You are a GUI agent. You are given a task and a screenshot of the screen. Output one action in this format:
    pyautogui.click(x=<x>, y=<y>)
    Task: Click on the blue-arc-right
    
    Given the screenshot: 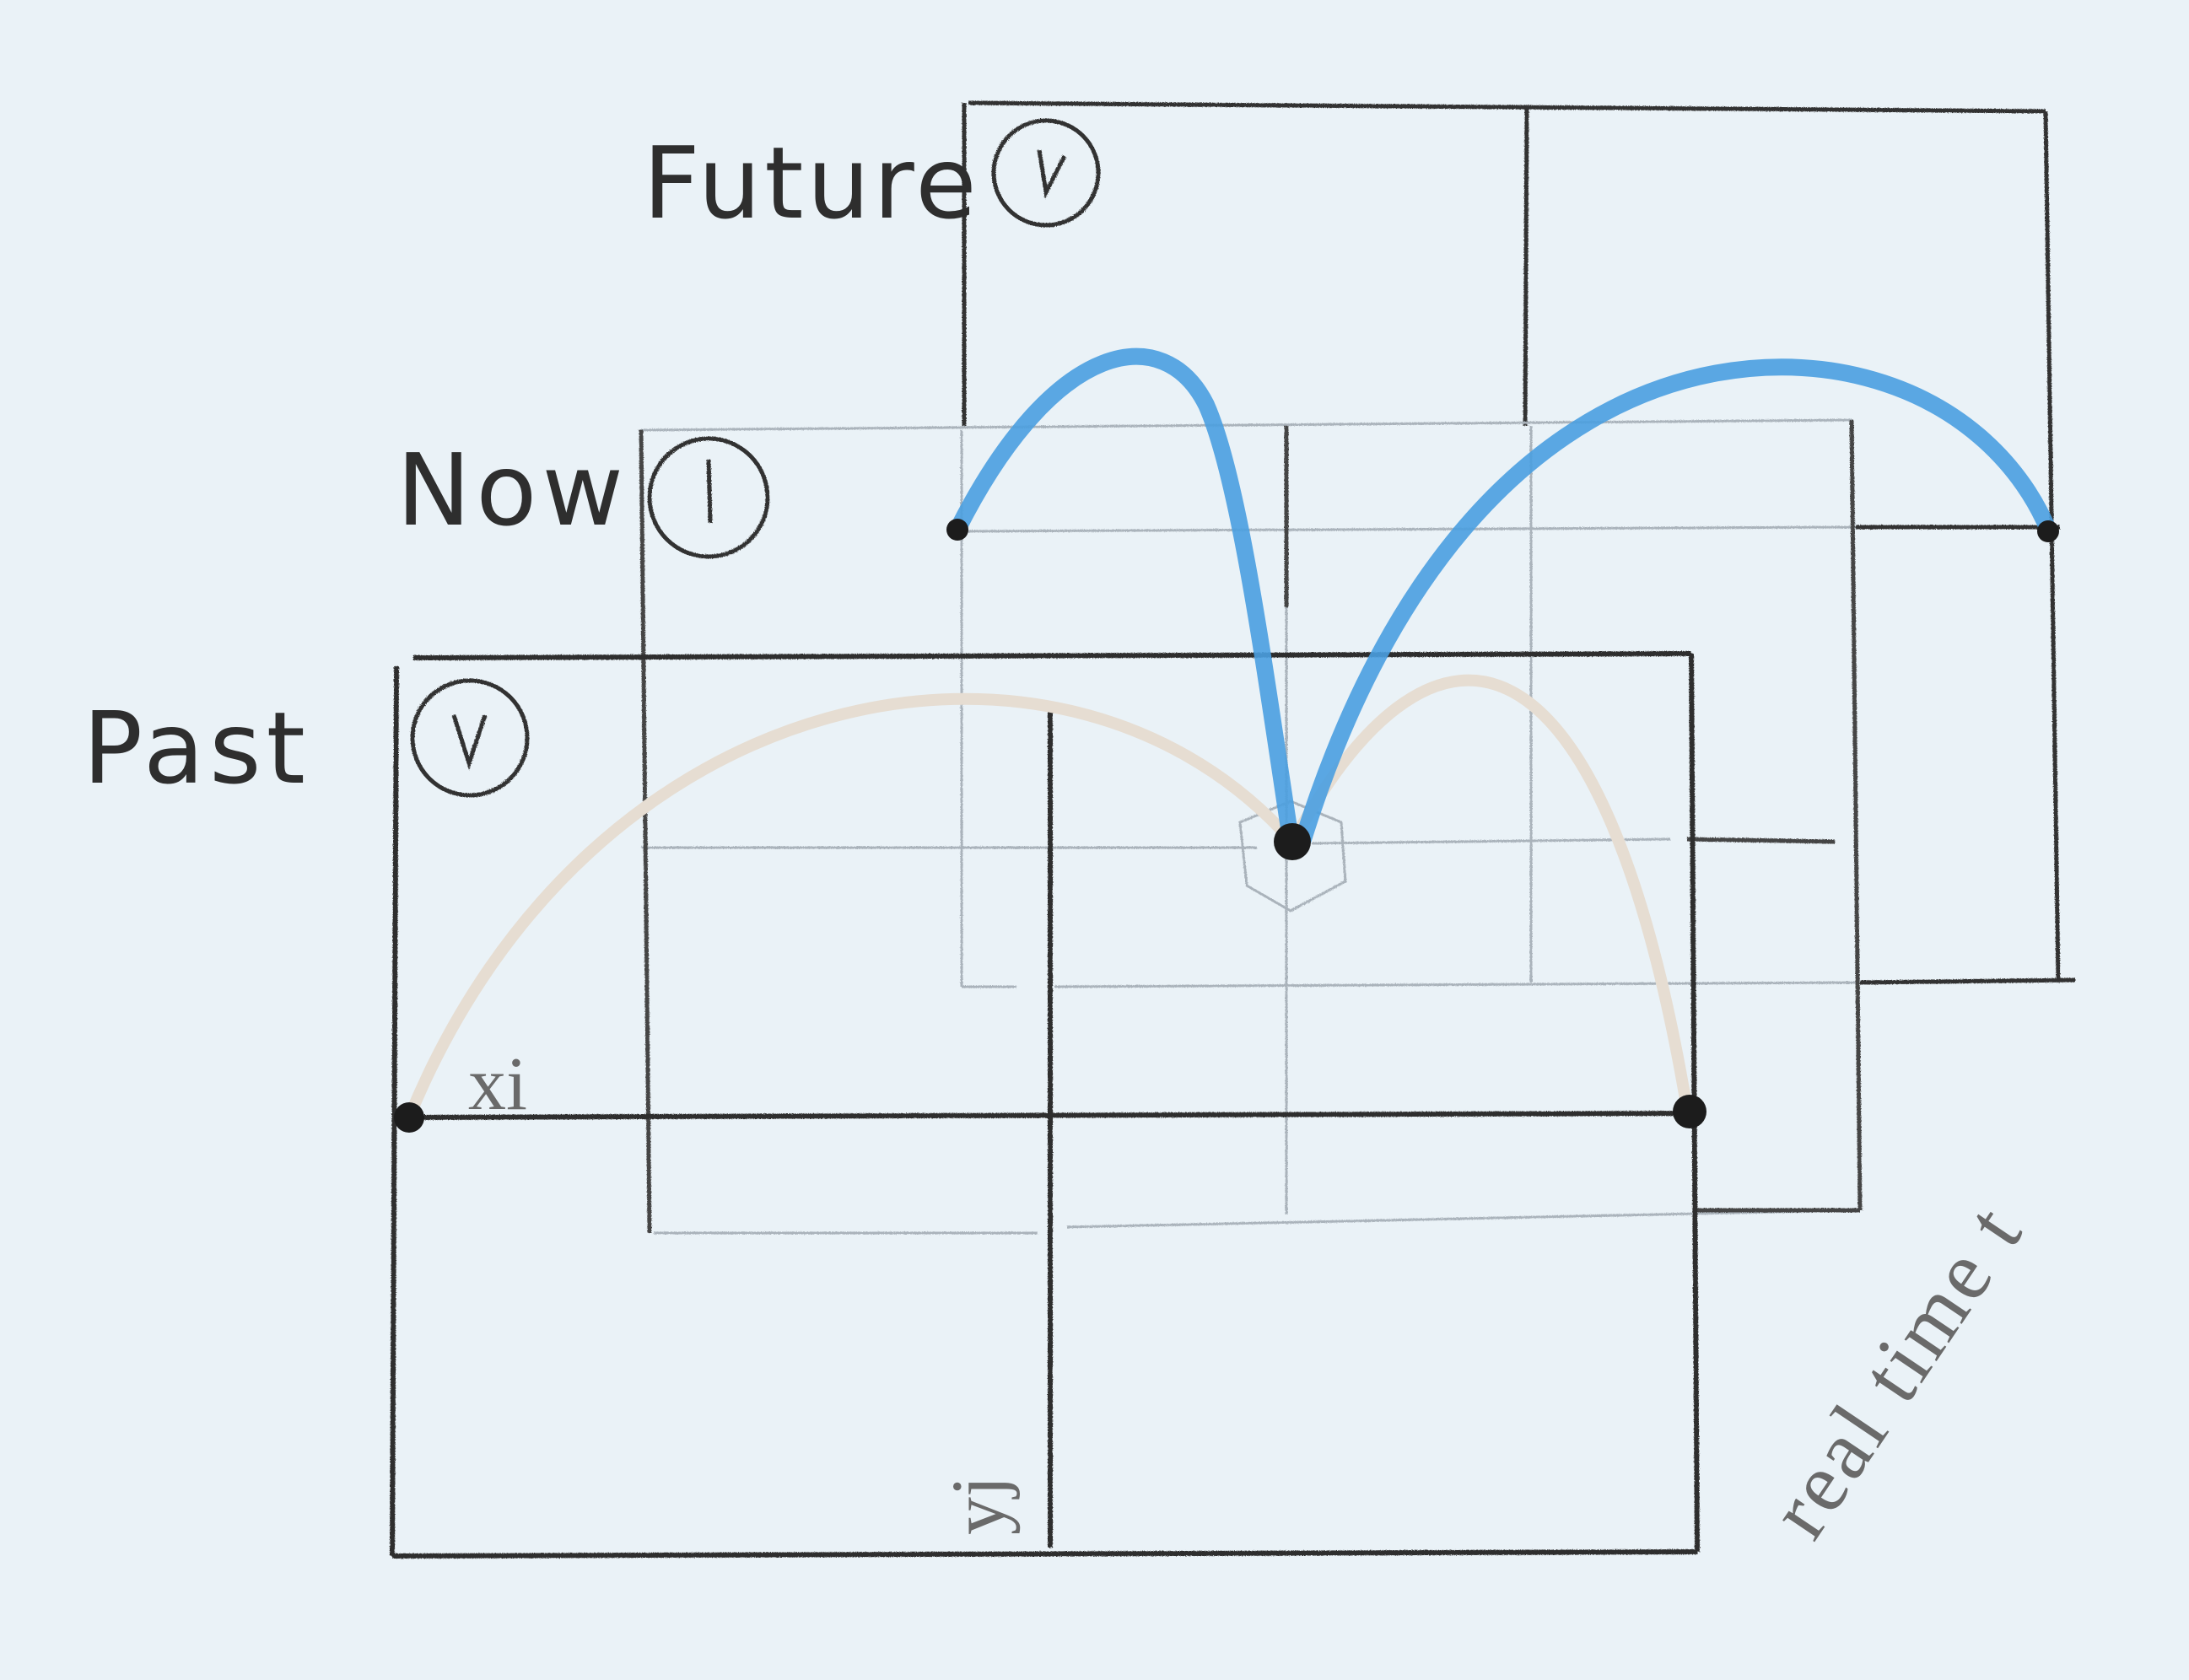 What is the action you would take?
    pyautogui.click(x=1676, y=603)
    